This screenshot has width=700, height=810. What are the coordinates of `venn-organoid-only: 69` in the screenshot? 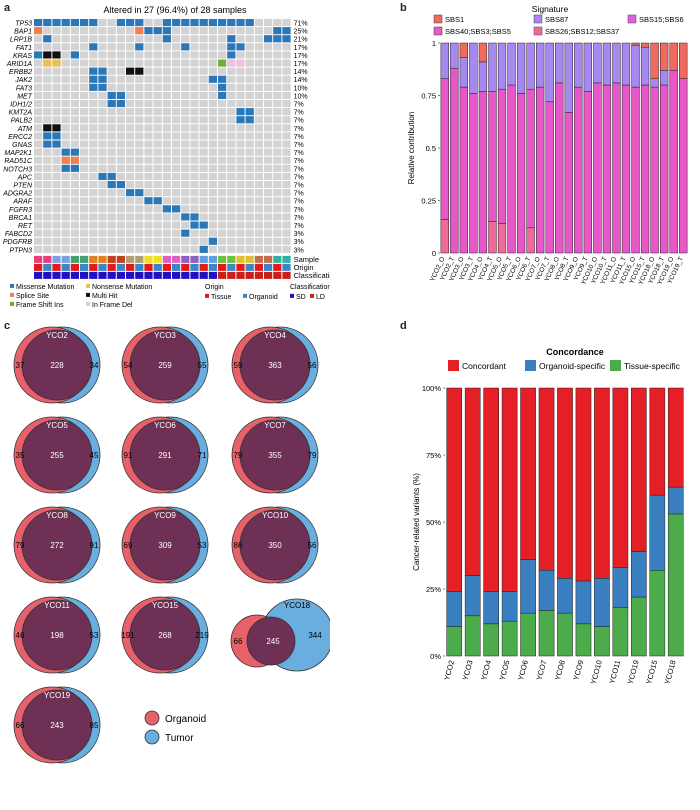 It's located at (128, 545).